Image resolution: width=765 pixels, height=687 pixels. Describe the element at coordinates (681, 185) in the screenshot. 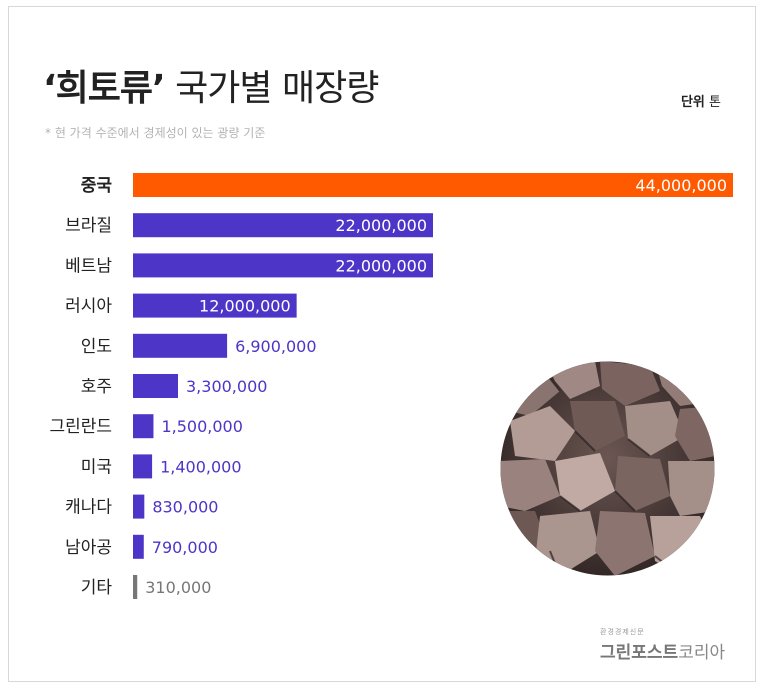

I see `value-label: 44,000,000` at that location.